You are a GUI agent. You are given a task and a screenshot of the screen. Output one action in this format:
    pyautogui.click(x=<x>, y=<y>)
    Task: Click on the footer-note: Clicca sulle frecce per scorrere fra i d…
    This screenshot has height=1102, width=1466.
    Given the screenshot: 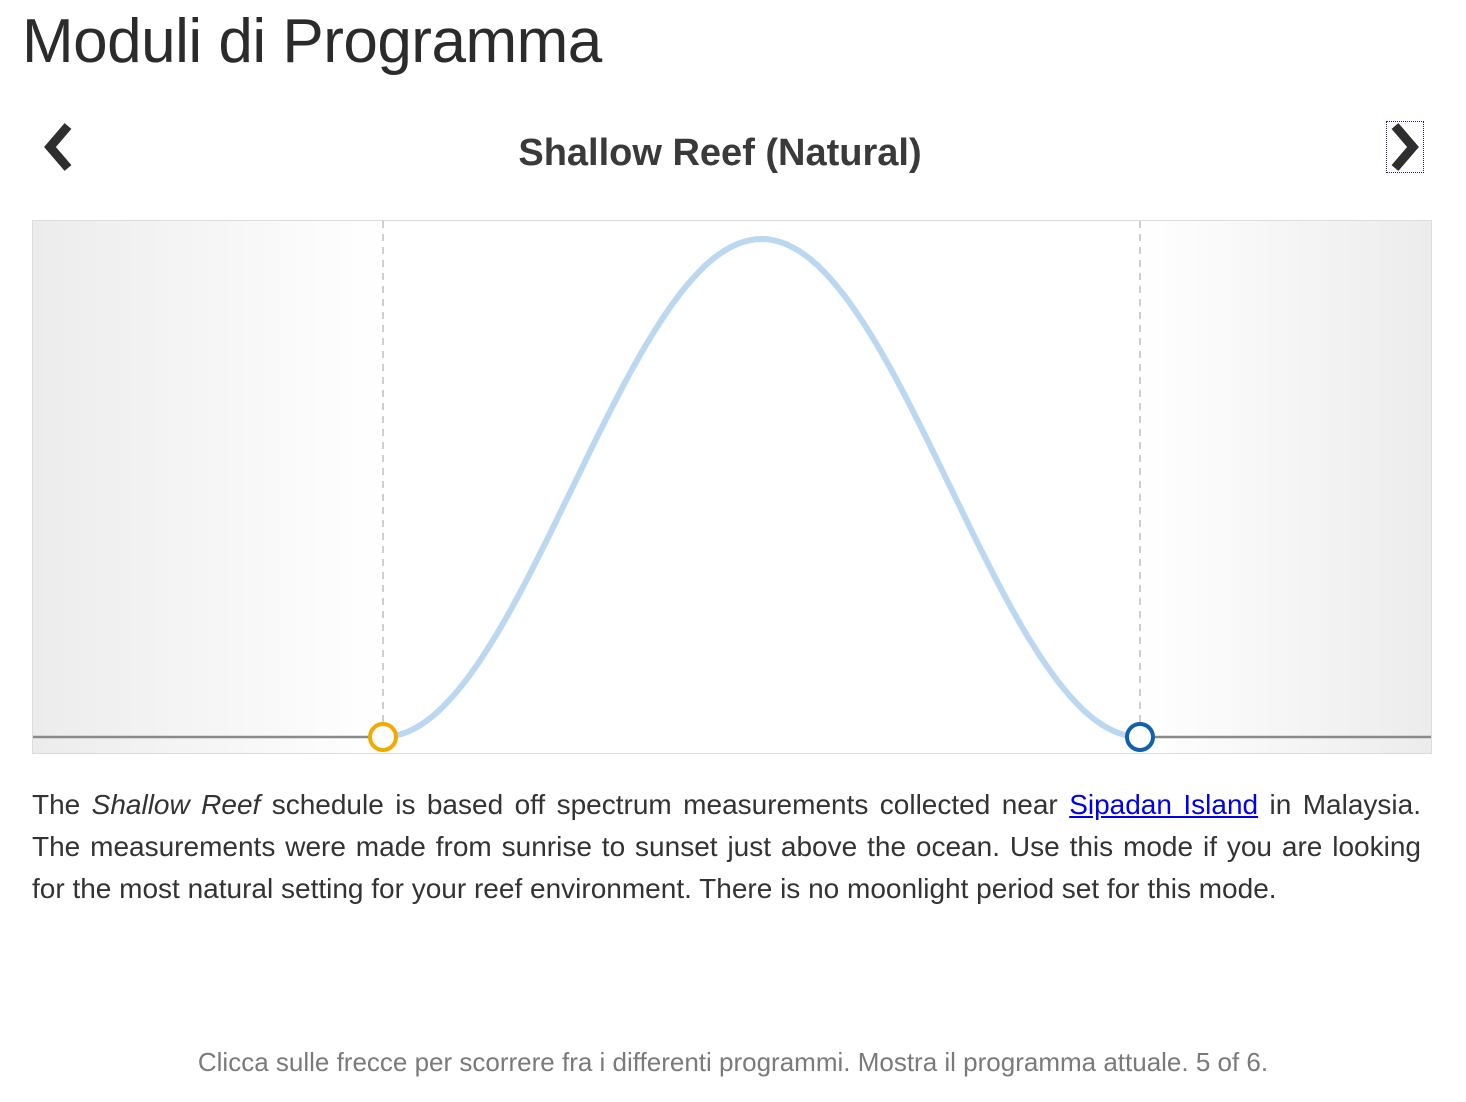 What is the action you would take?
    pyautogui.click(x=733, y=1062)
    